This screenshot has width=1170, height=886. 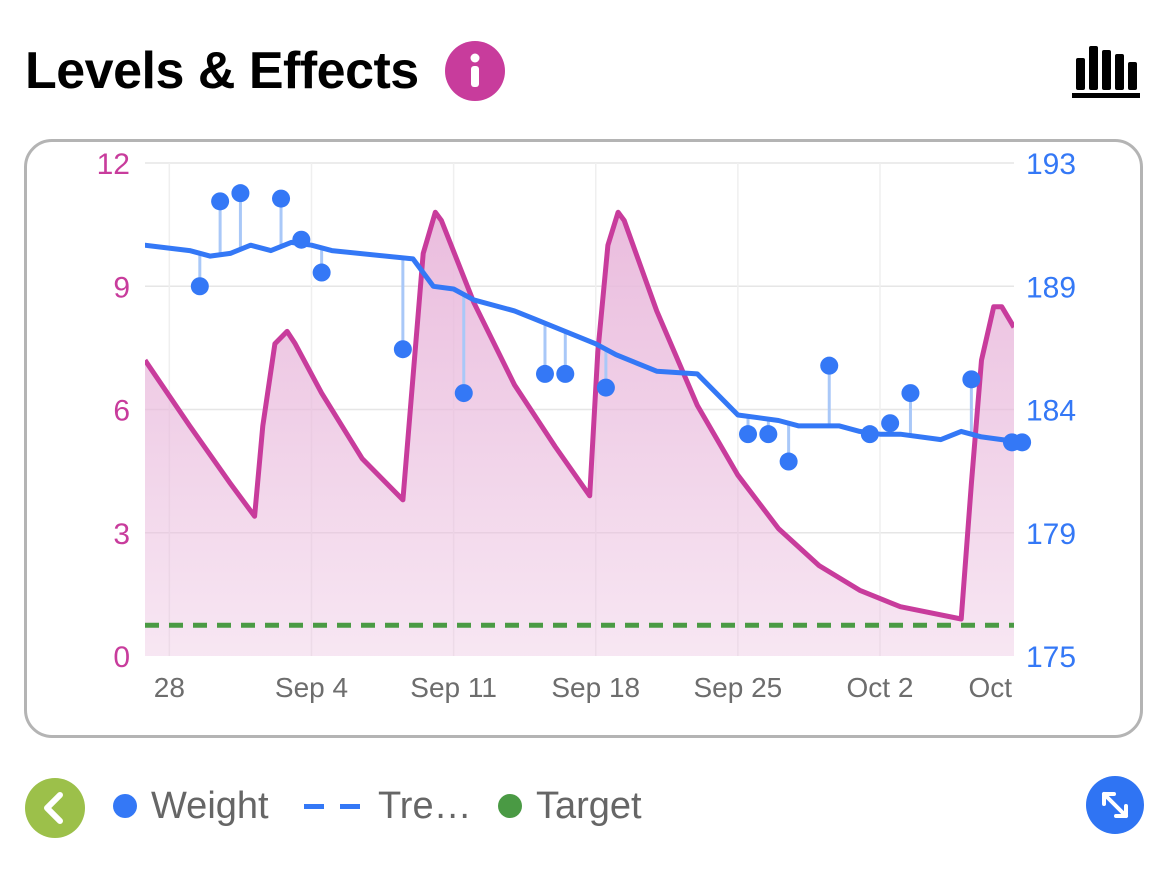 I want to click on expand-button, so click(x=1115, y=805).